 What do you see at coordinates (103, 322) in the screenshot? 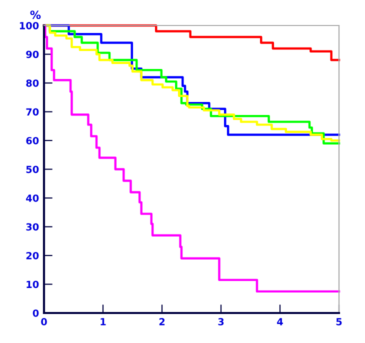
I see `x-tick-label: 1` at bounding box center [103, 322].